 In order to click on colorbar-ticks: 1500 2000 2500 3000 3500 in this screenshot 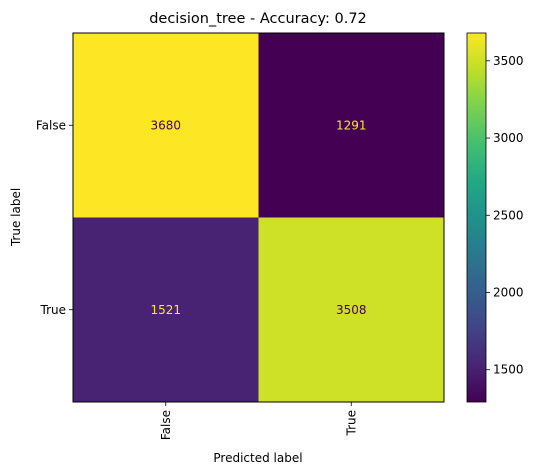, I will do `click(505, 215)`.